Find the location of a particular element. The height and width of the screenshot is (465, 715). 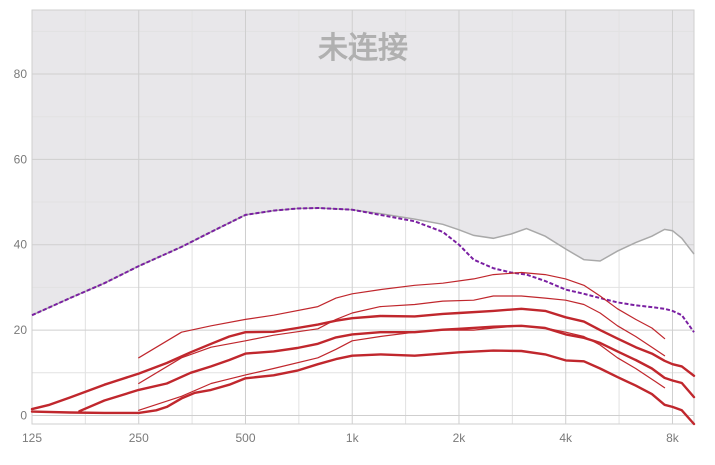

x-tick-label: 8k is located at coordinates (673, 438).